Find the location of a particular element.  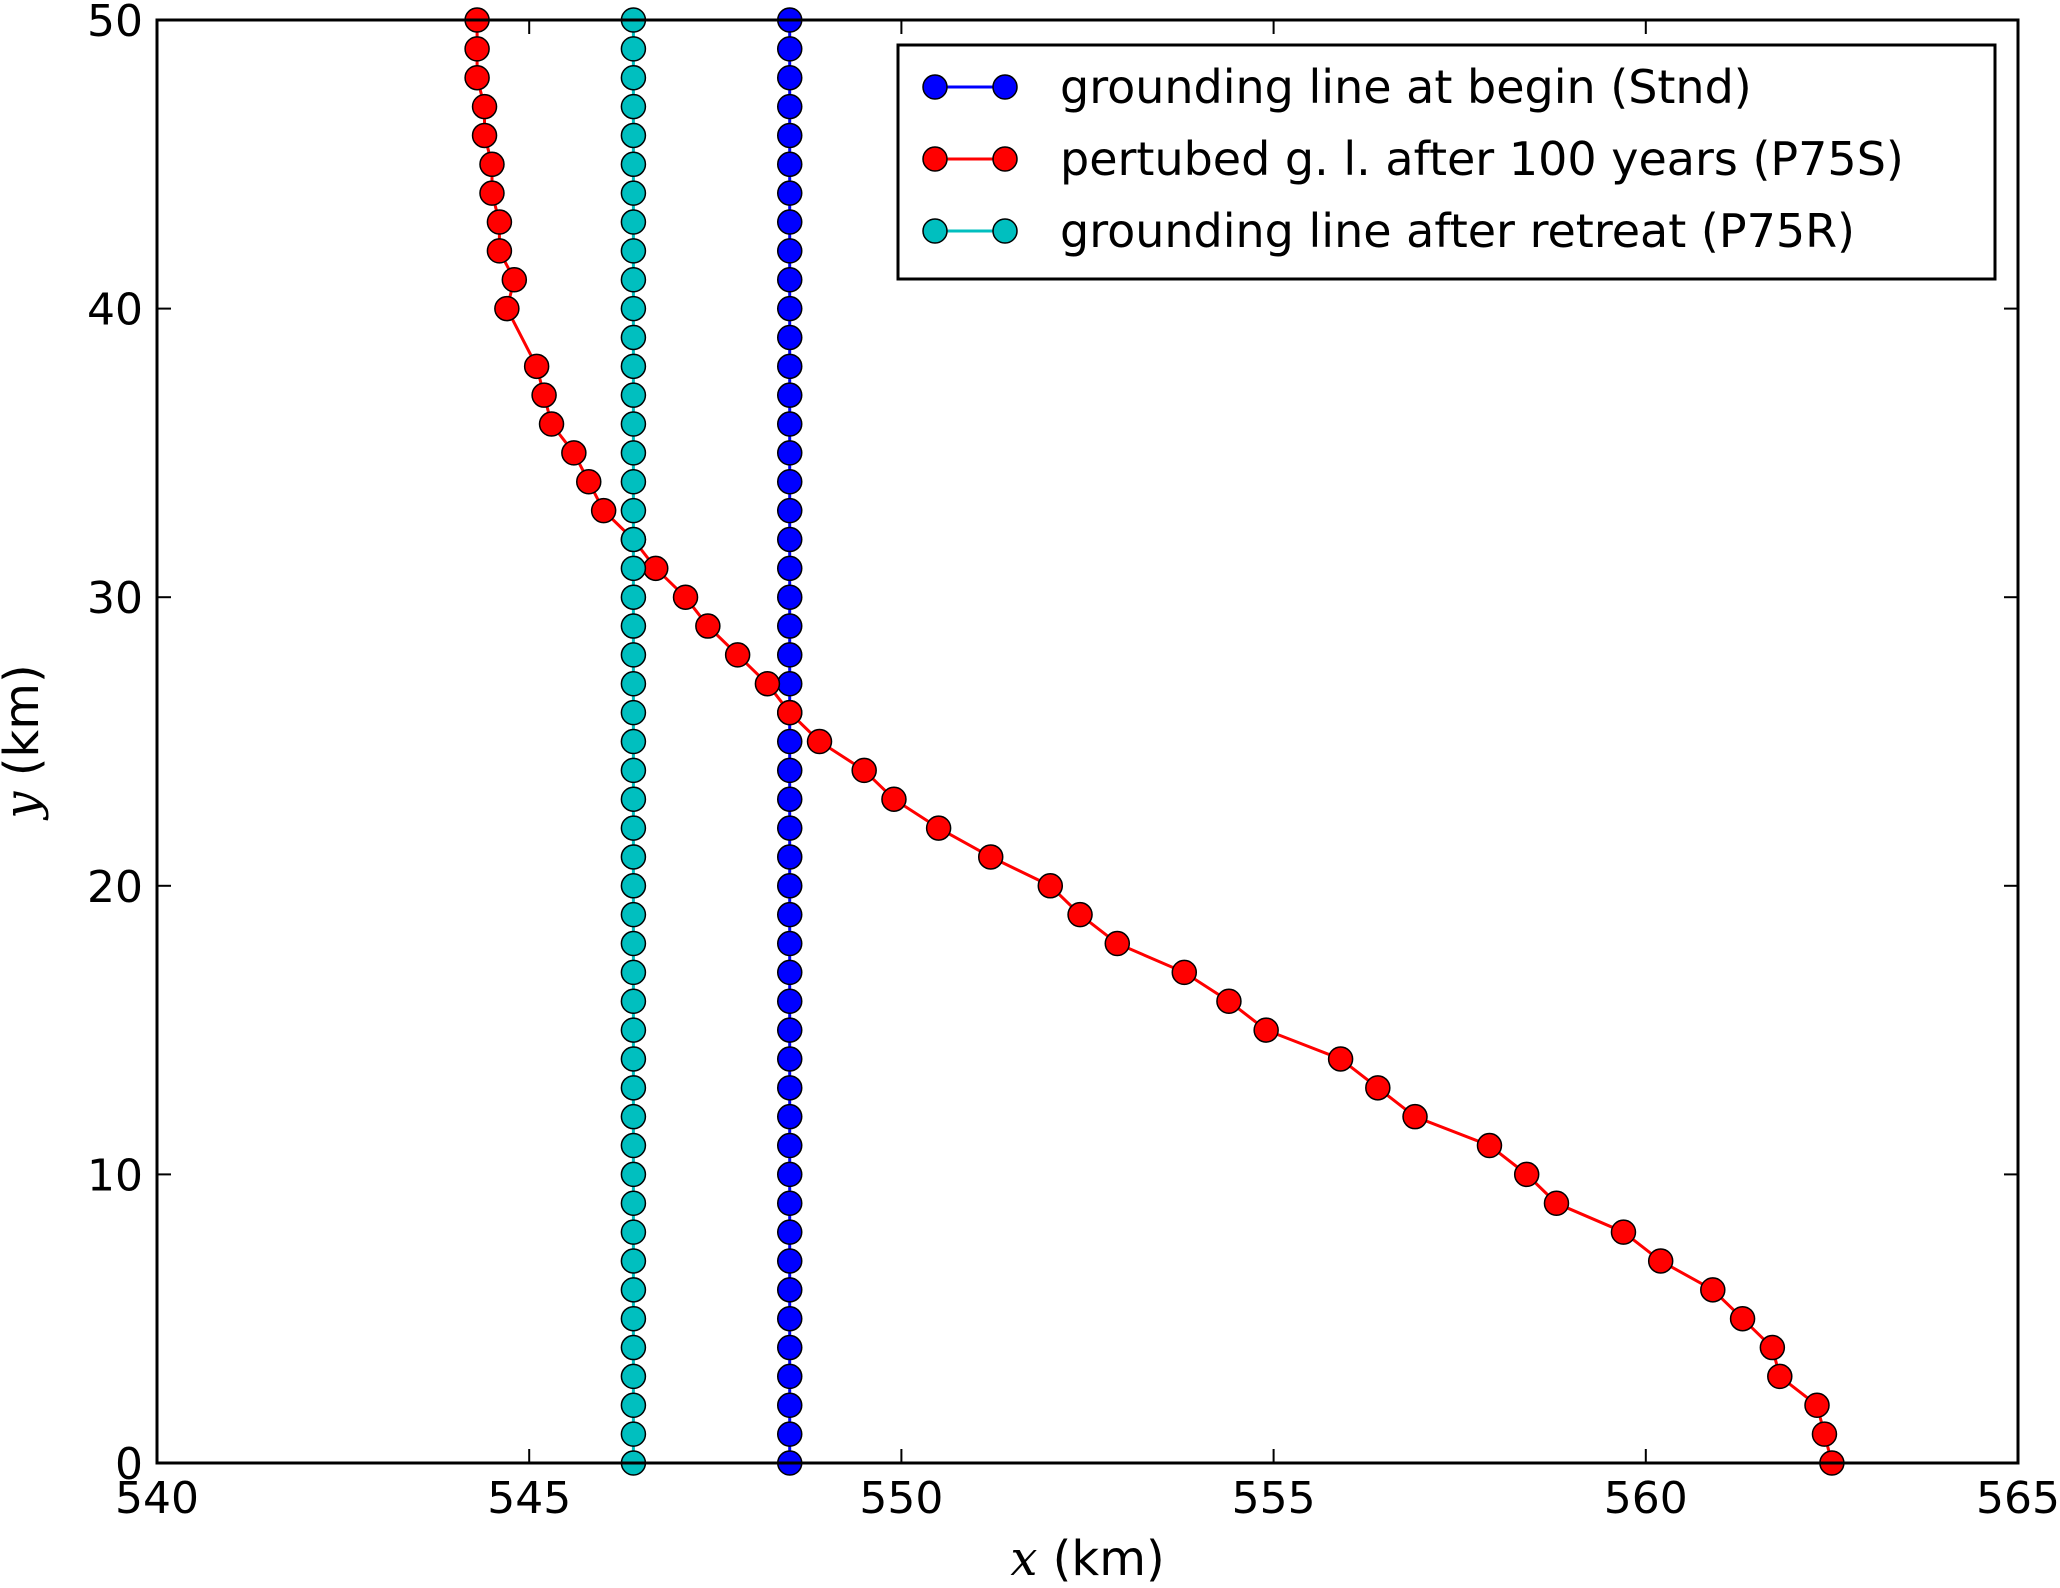

y-axis-unit: (km) is located at coordinates (25, 727).